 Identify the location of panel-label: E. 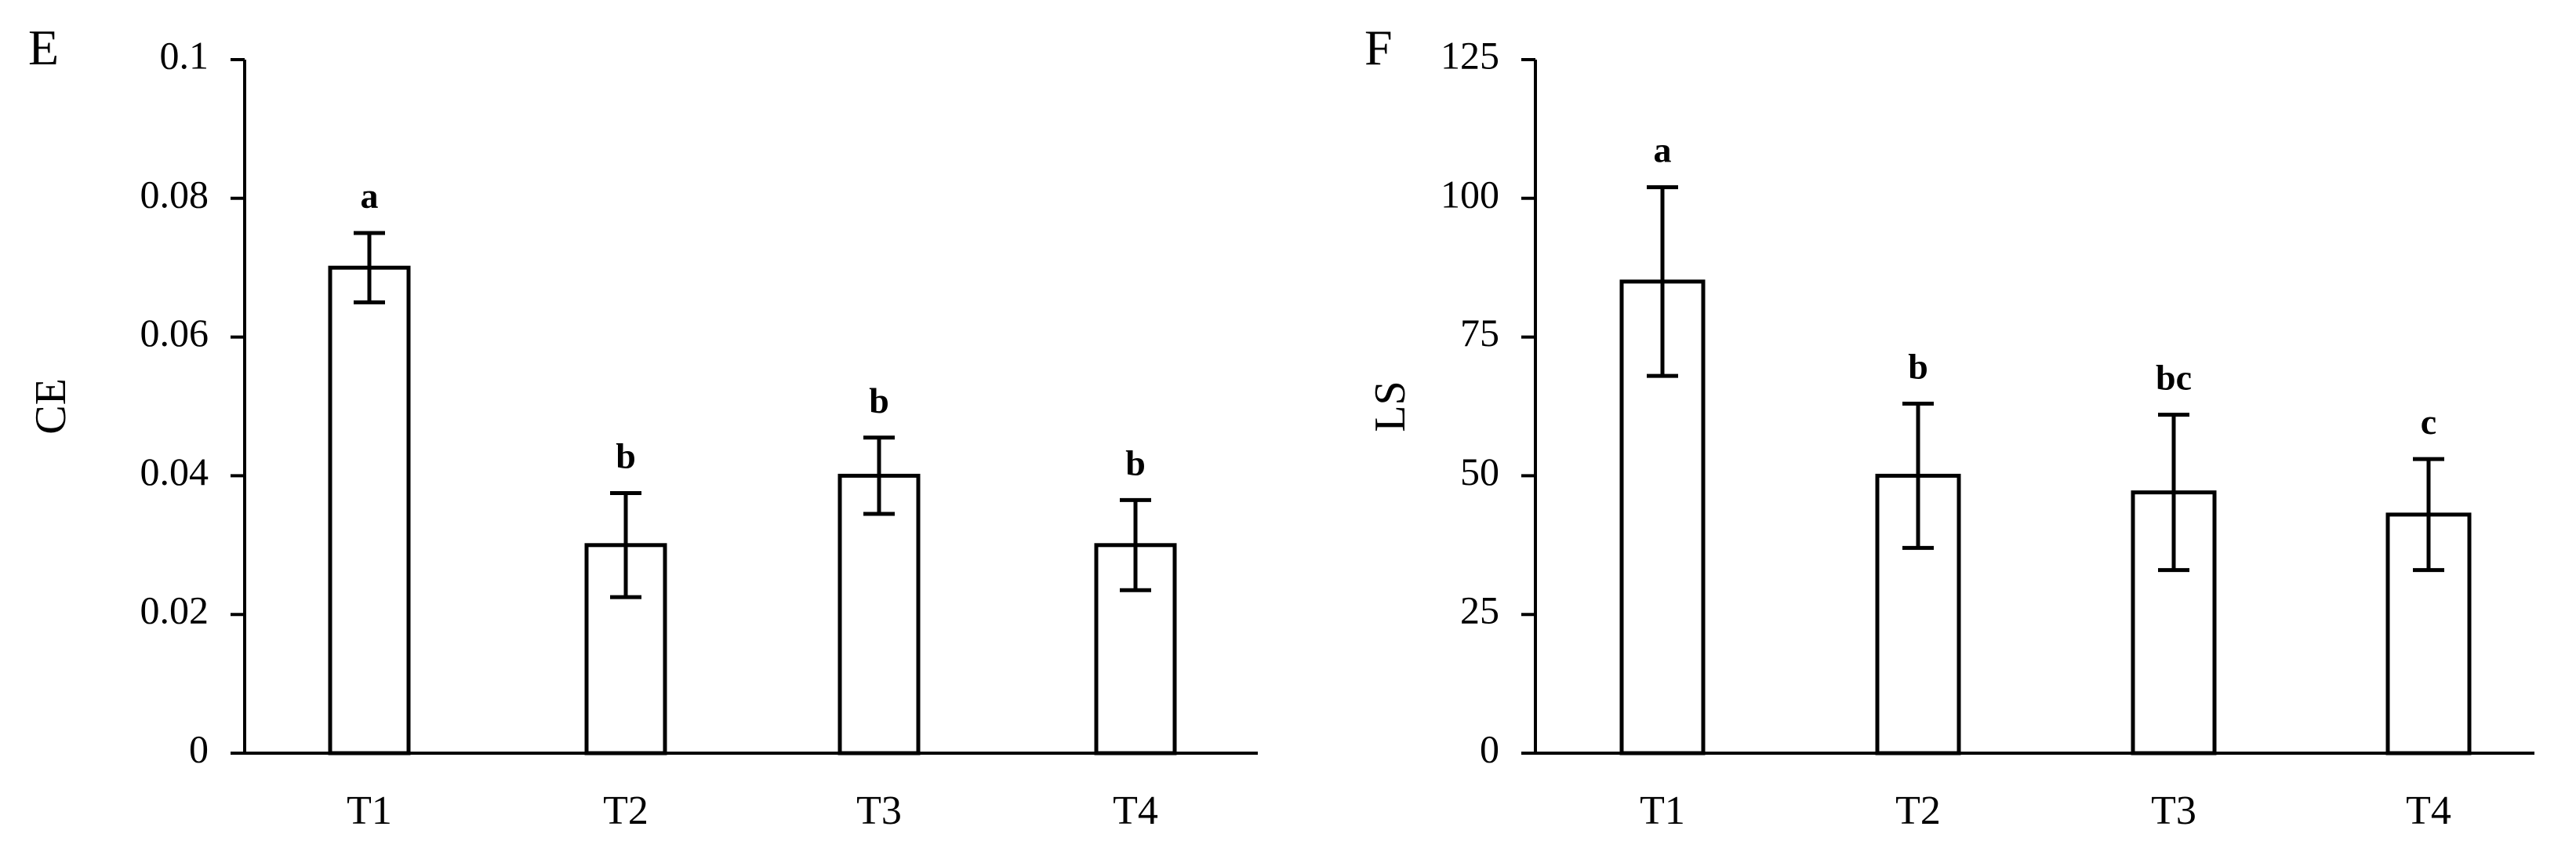
(43, 47).